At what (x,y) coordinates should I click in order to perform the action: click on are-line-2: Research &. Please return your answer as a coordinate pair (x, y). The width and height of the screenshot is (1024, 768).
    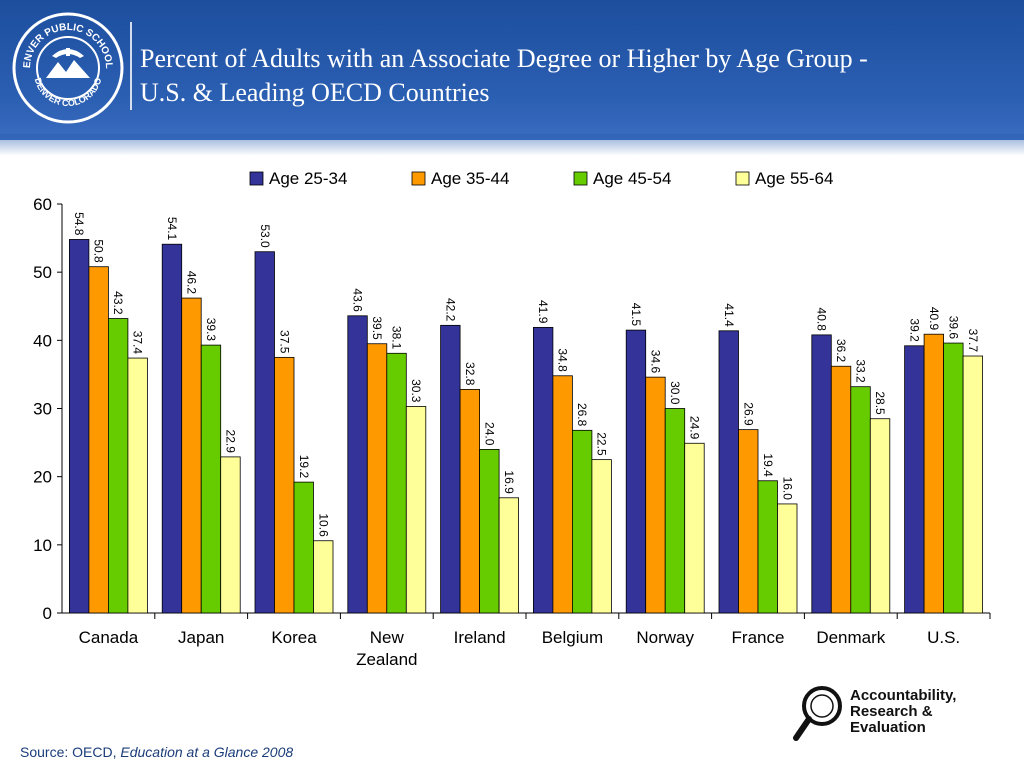
    Looking at the image, I should click on (891, 711).